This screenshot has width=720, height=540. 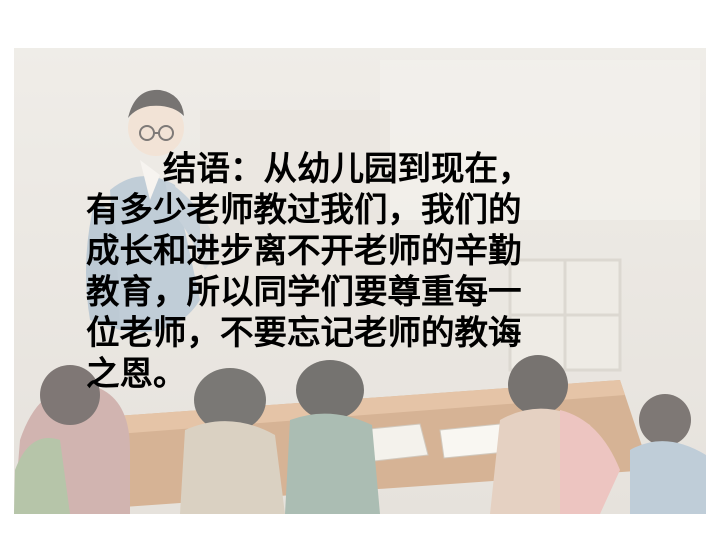 What do you see at coordinates (232, 441) in the screenshot?
I see `student-center-left` at bounding box center [232, 441].